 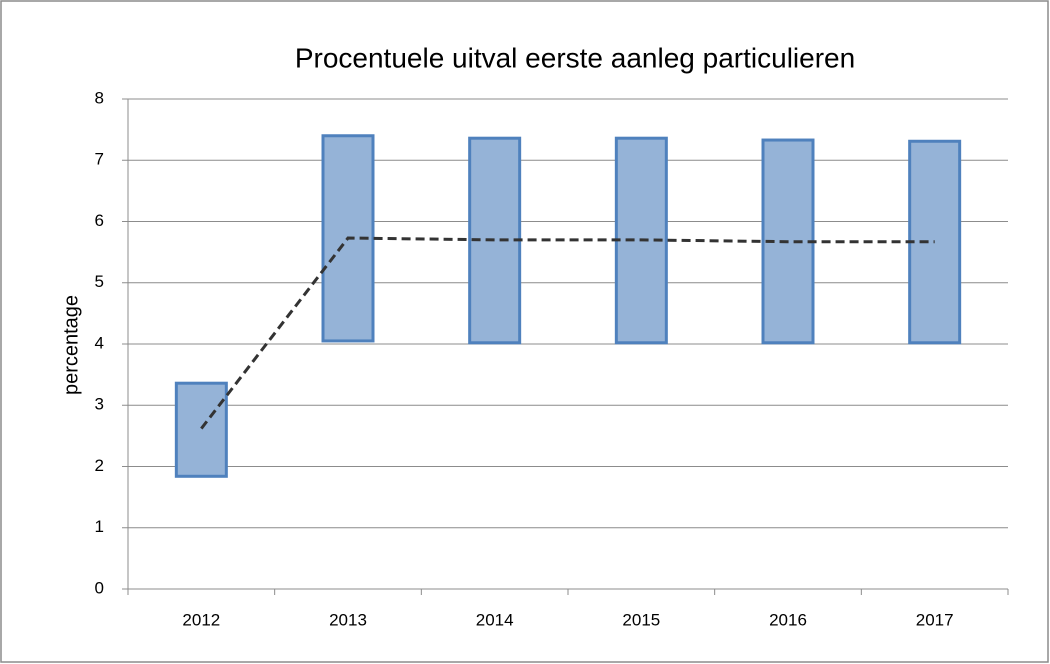 I want to click on y-tick-label: 3, so click(x=99, y=404).